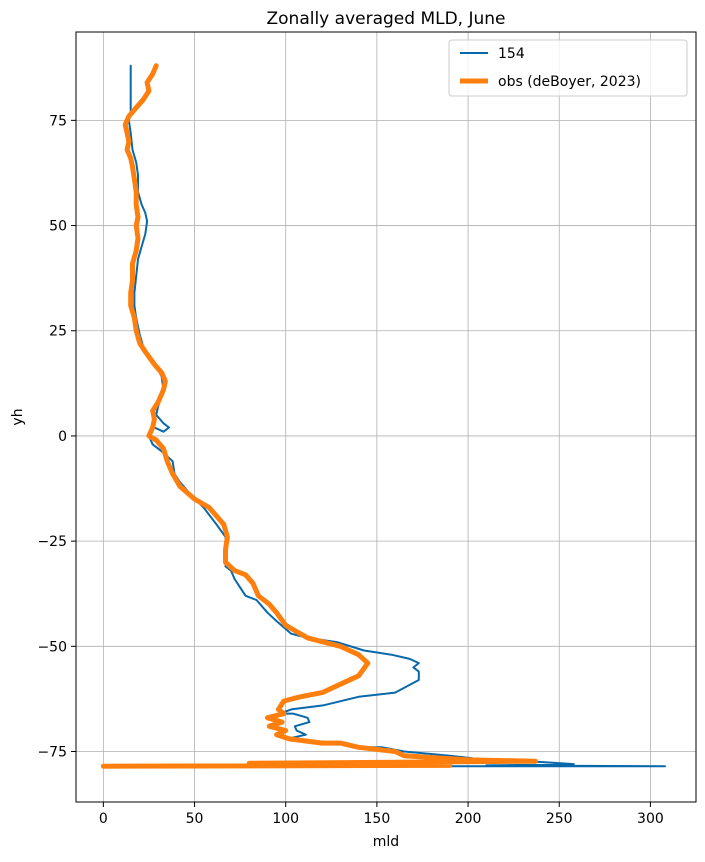  I want to click on y-axis-label: yh, so click(18, 416).